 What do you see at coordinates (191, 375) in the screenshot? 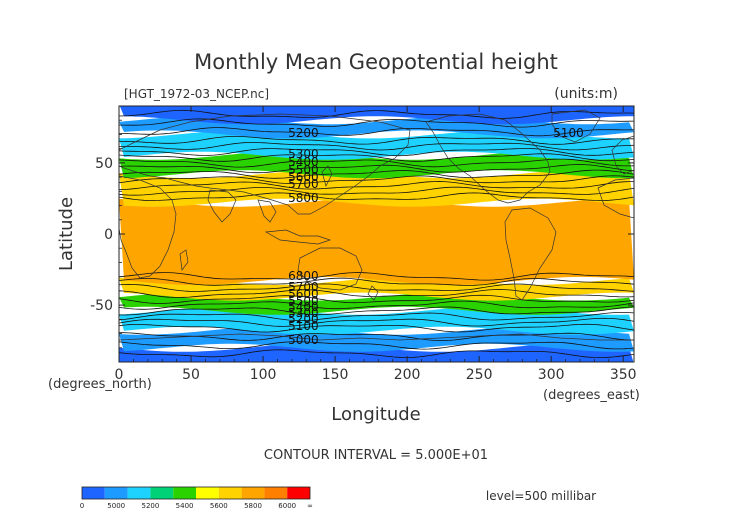
I see `x-tick-label: 50` at bounding box center [191, 375].